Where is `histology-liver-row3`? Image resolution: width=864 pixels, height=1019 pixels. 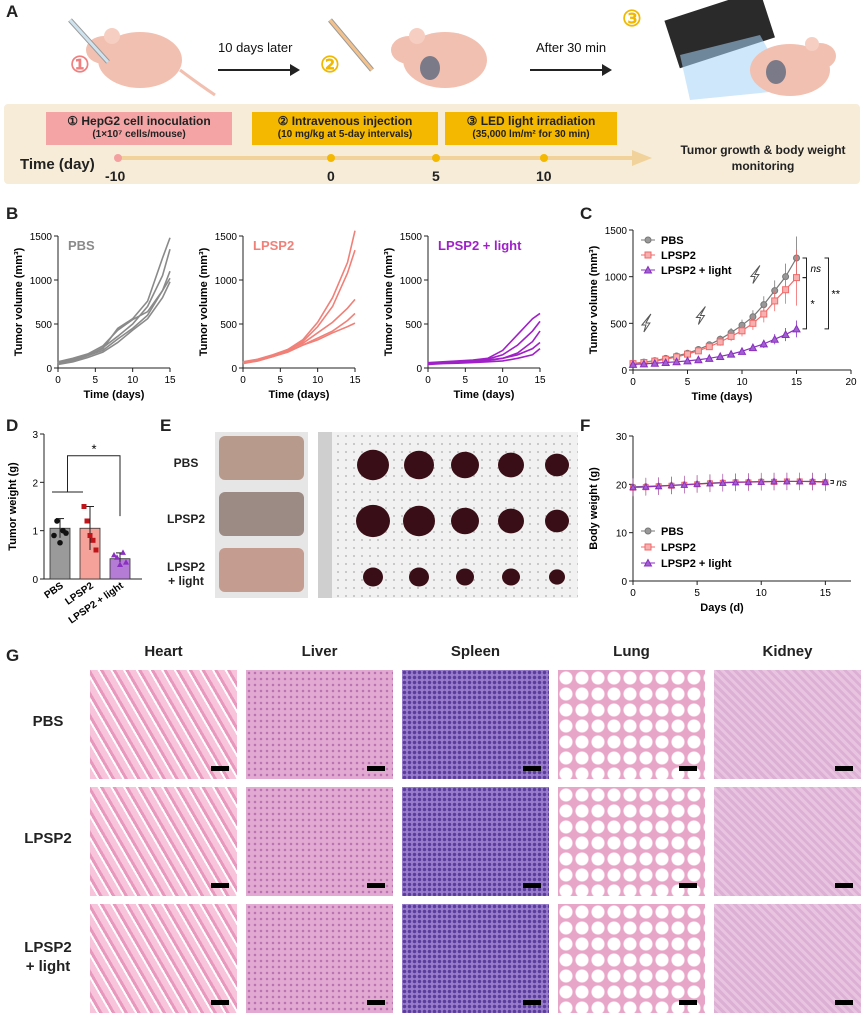
histology-liver-row3 is located at coordinates (319, 958).